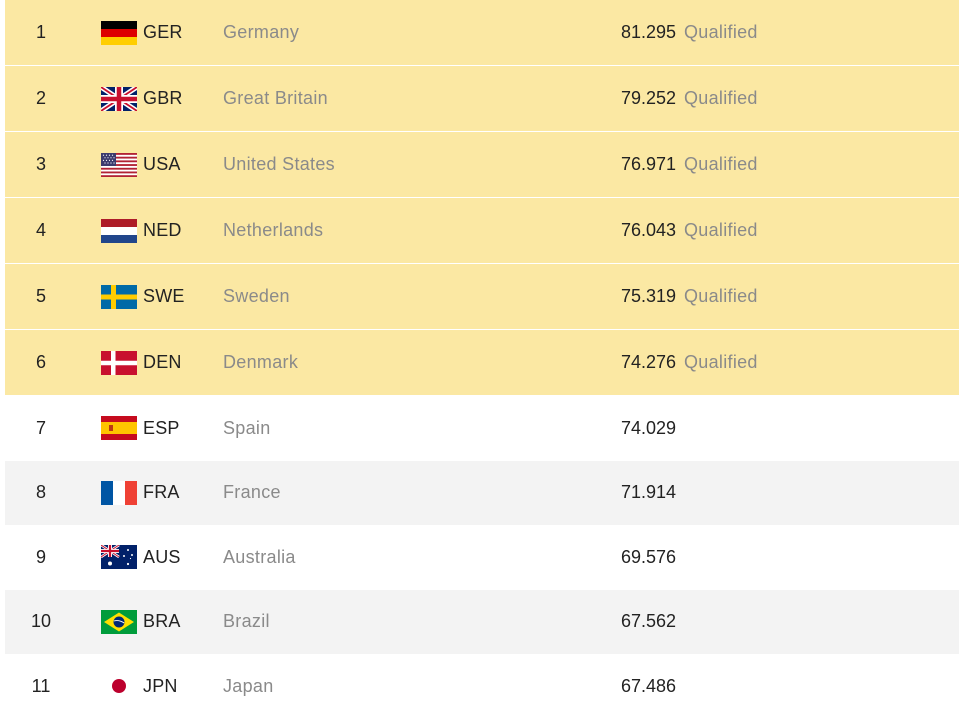  Describe the element at coordinates (649, 685) in the screenshot. I see `score-value: 67.486` at that location.